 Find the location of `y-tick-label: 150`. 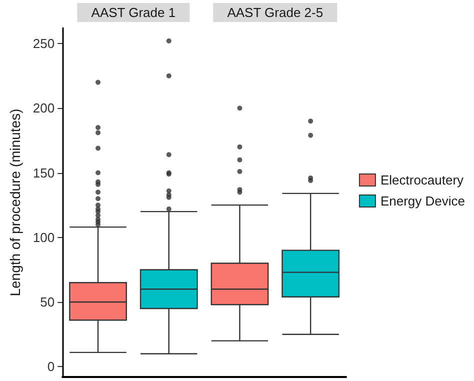

y-tick-label: 150 is located at coordinates (43, 172).